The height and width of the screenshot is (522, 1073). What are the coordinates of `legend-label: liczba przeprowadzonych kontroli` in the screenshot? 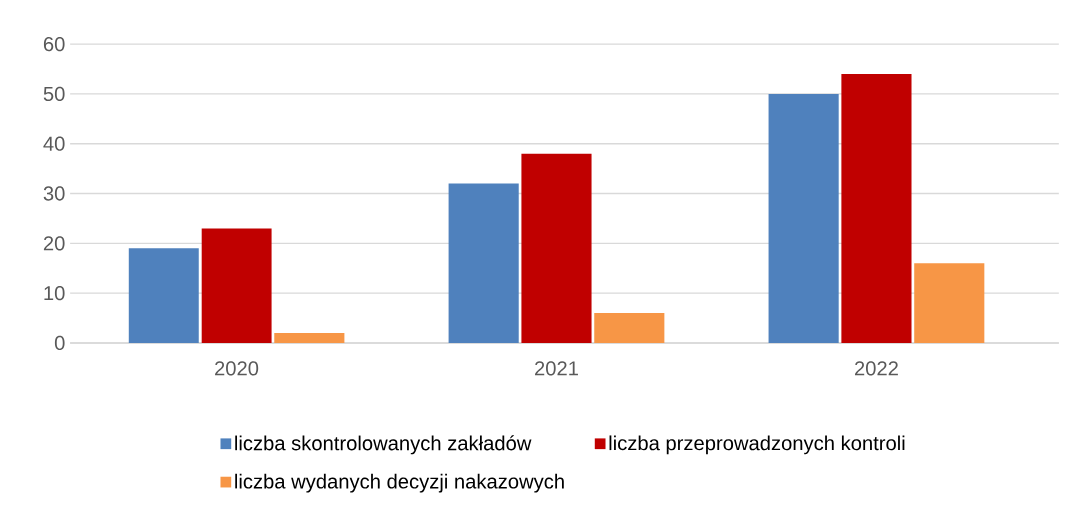 It's located at (757, 445).